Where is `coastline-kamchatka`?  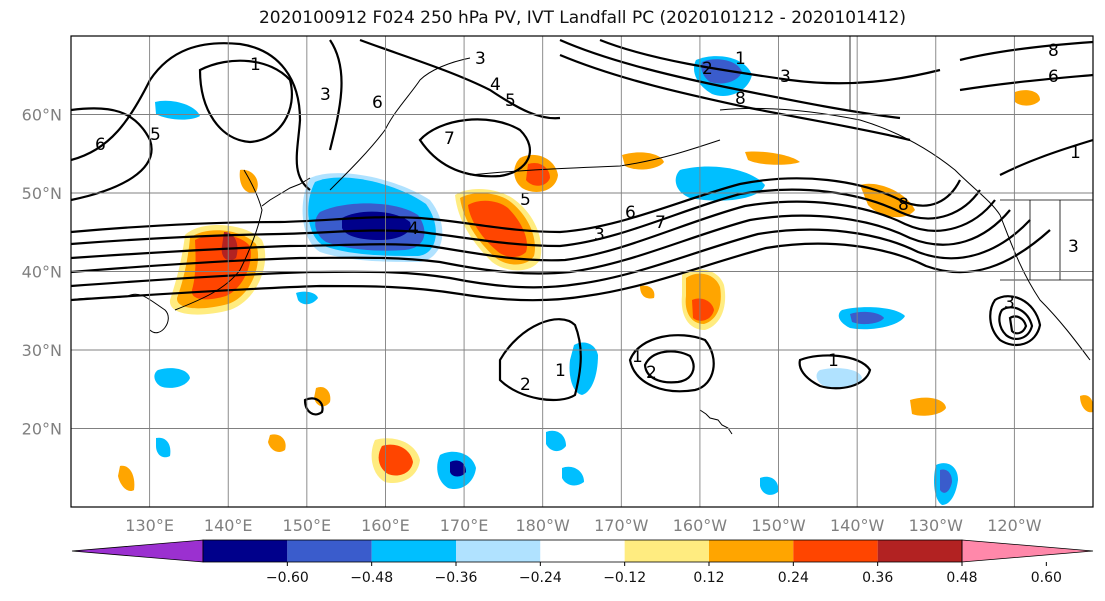
coastline-kamchatka is located at coordinates (400, 124).